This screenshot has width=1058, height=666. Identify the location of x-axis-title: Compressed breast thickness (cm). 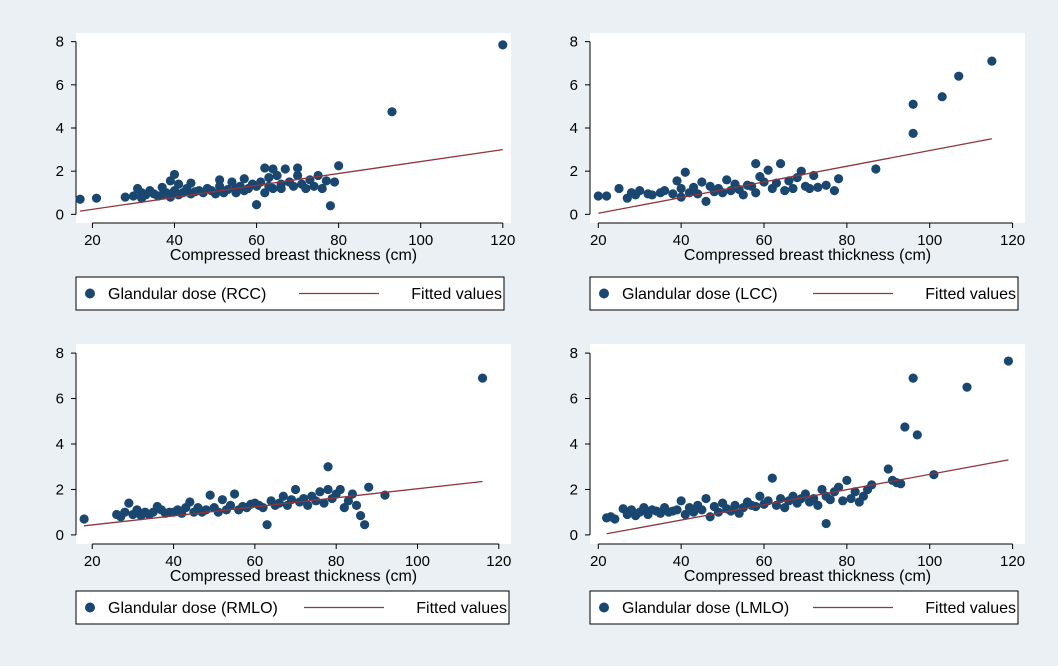
(293, 576).